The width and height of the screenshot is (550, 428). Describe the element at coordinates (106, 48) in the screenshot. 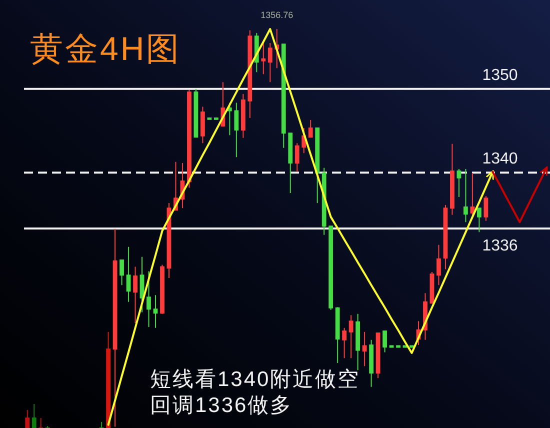

I see `chart-title: 黄金4H图` at that location.